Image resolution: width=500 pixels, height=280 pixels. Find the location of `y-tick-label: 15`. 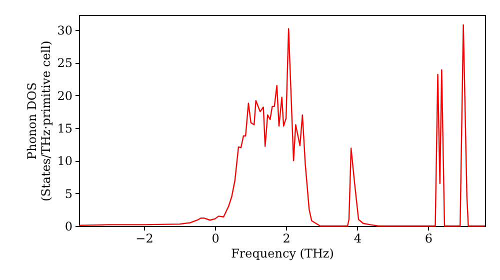

y-tick-label: 15 is located at coordinates (64, 129).